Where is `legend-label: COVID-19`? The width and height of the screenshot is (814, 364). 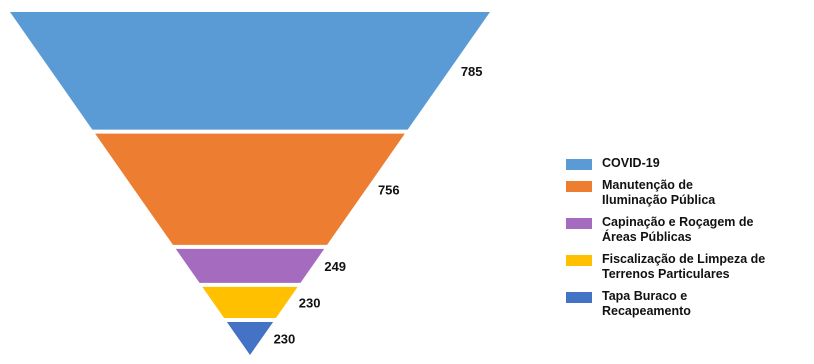
legend-label: COVID-19 is located at coordinates (631, 163).